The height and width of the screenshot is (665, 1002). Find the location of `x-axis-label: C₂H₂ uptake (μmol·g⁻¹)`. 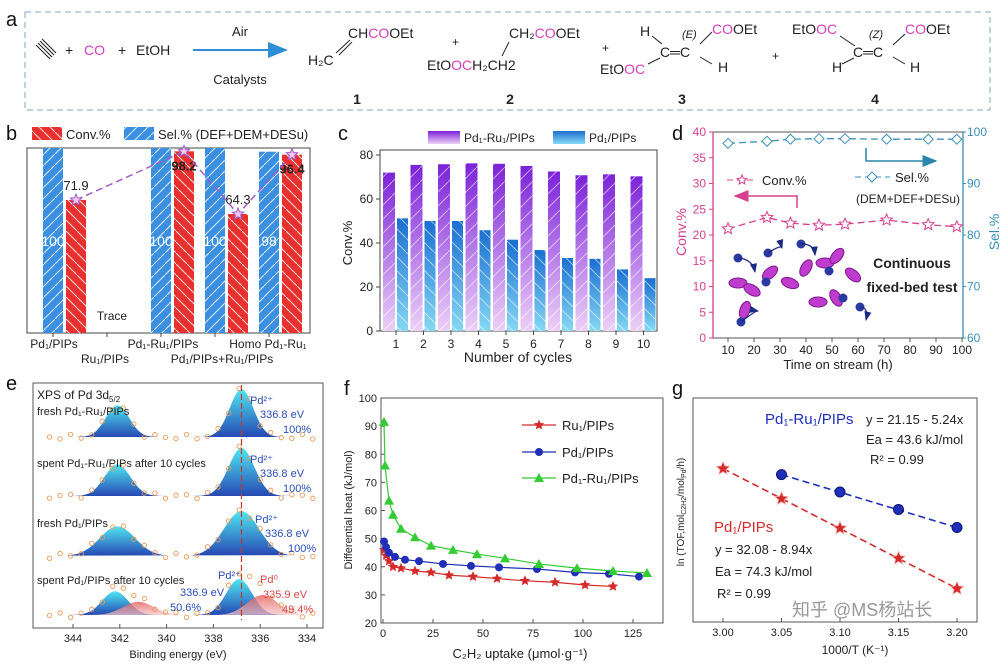

x-axis-label: C₂H₂ uptake (μmol·g⁻¹) is located at coordinates (520, 653).